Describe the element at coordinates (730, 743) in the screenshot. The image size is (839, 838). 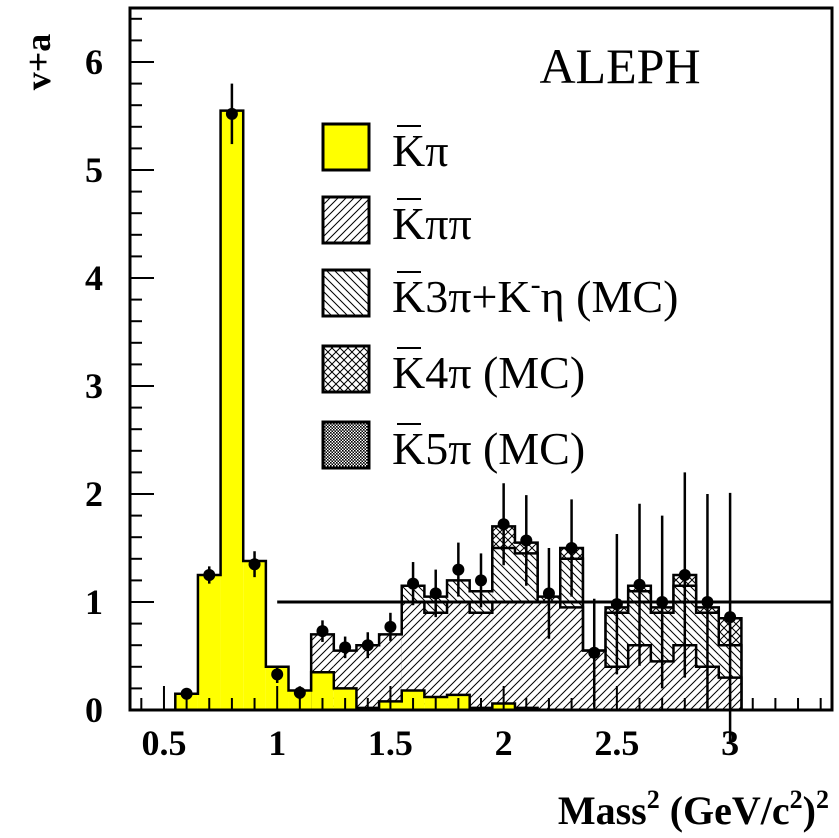
I see `x-tick-label: 3` at that location.